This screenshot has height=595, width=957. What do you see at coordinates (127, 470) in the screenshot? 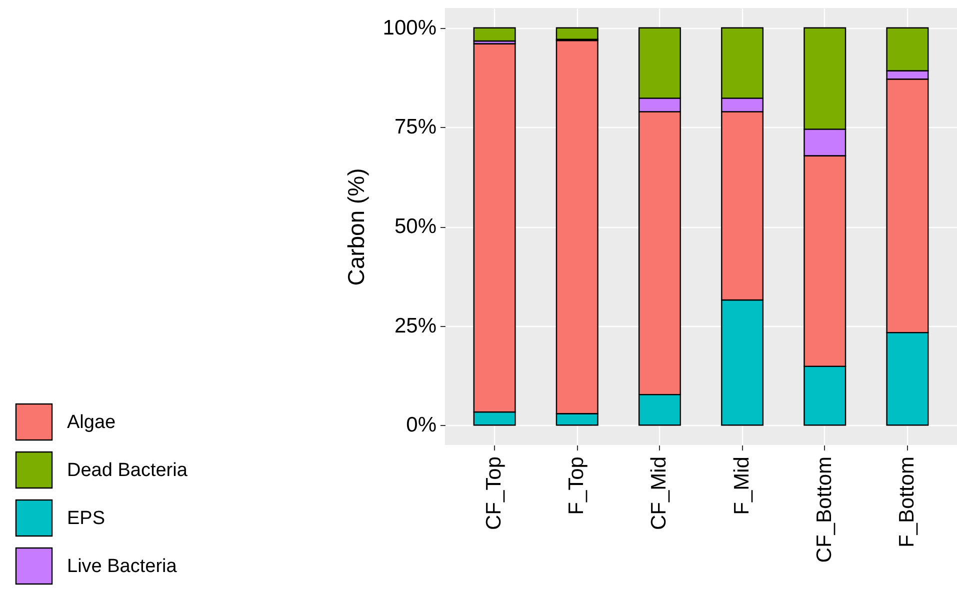
I see `legend-label: Dead Bacteria` at bounding box center [127, 470].